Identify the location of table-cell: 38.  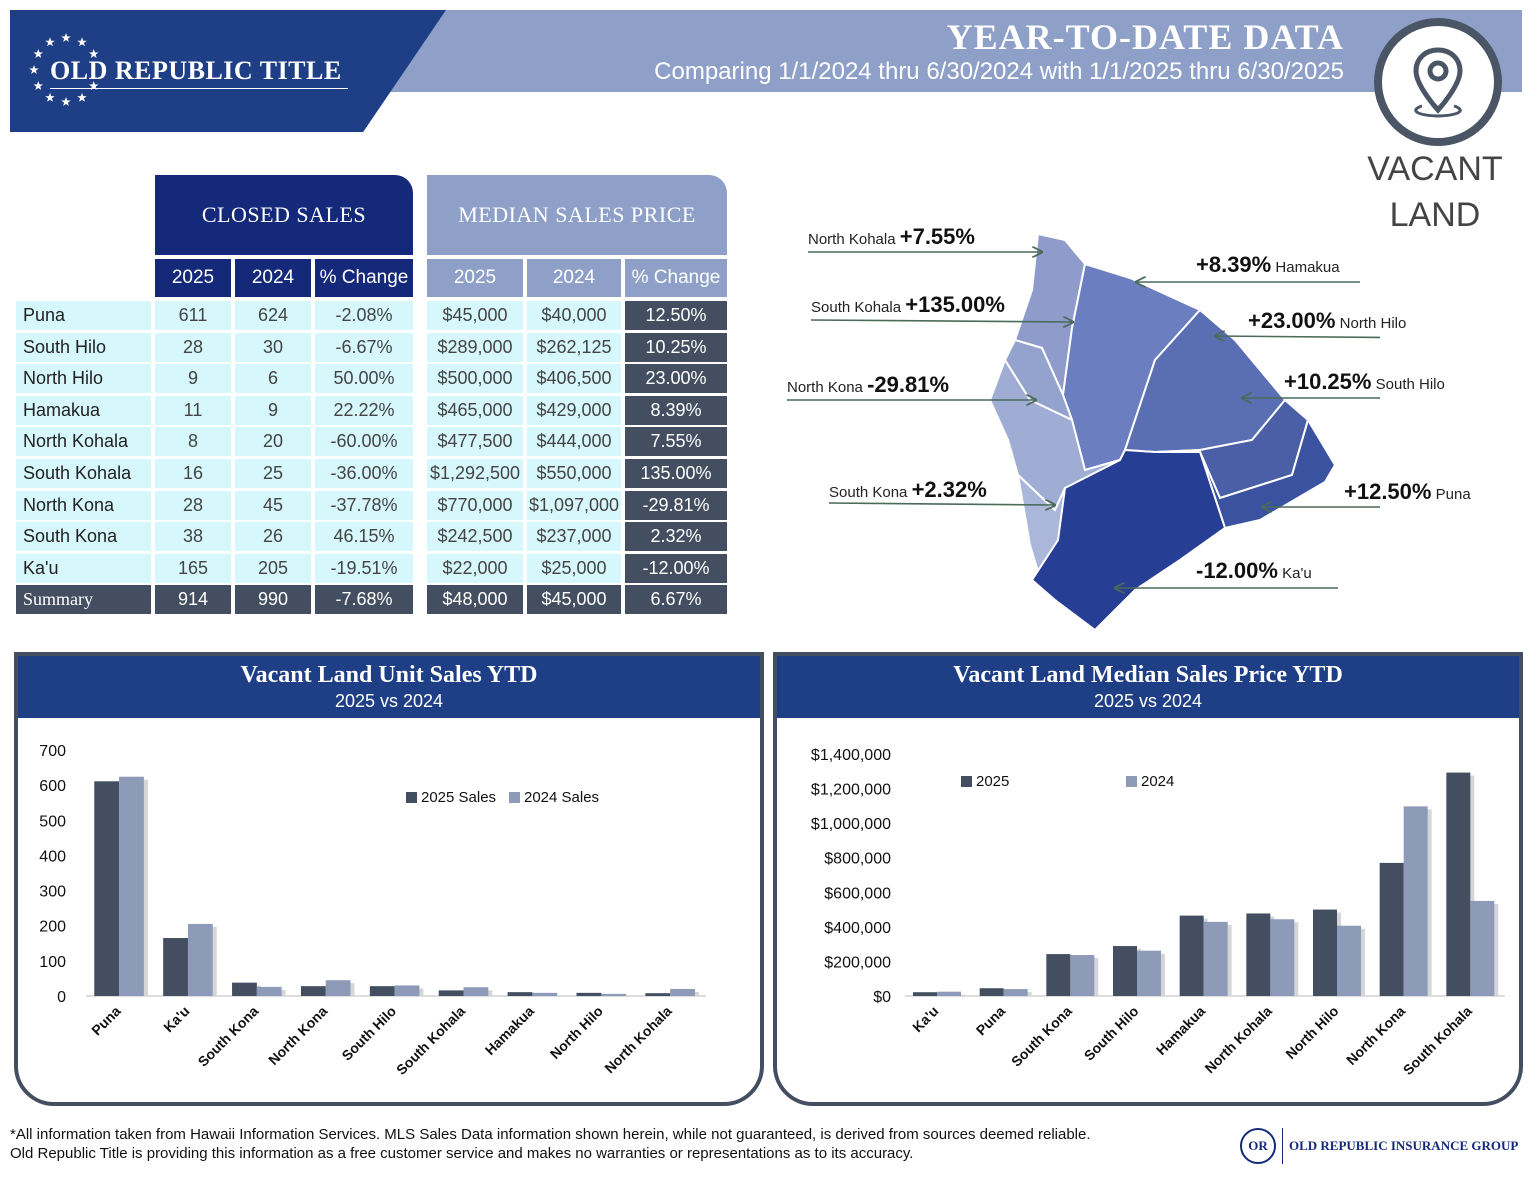
(193, 536).